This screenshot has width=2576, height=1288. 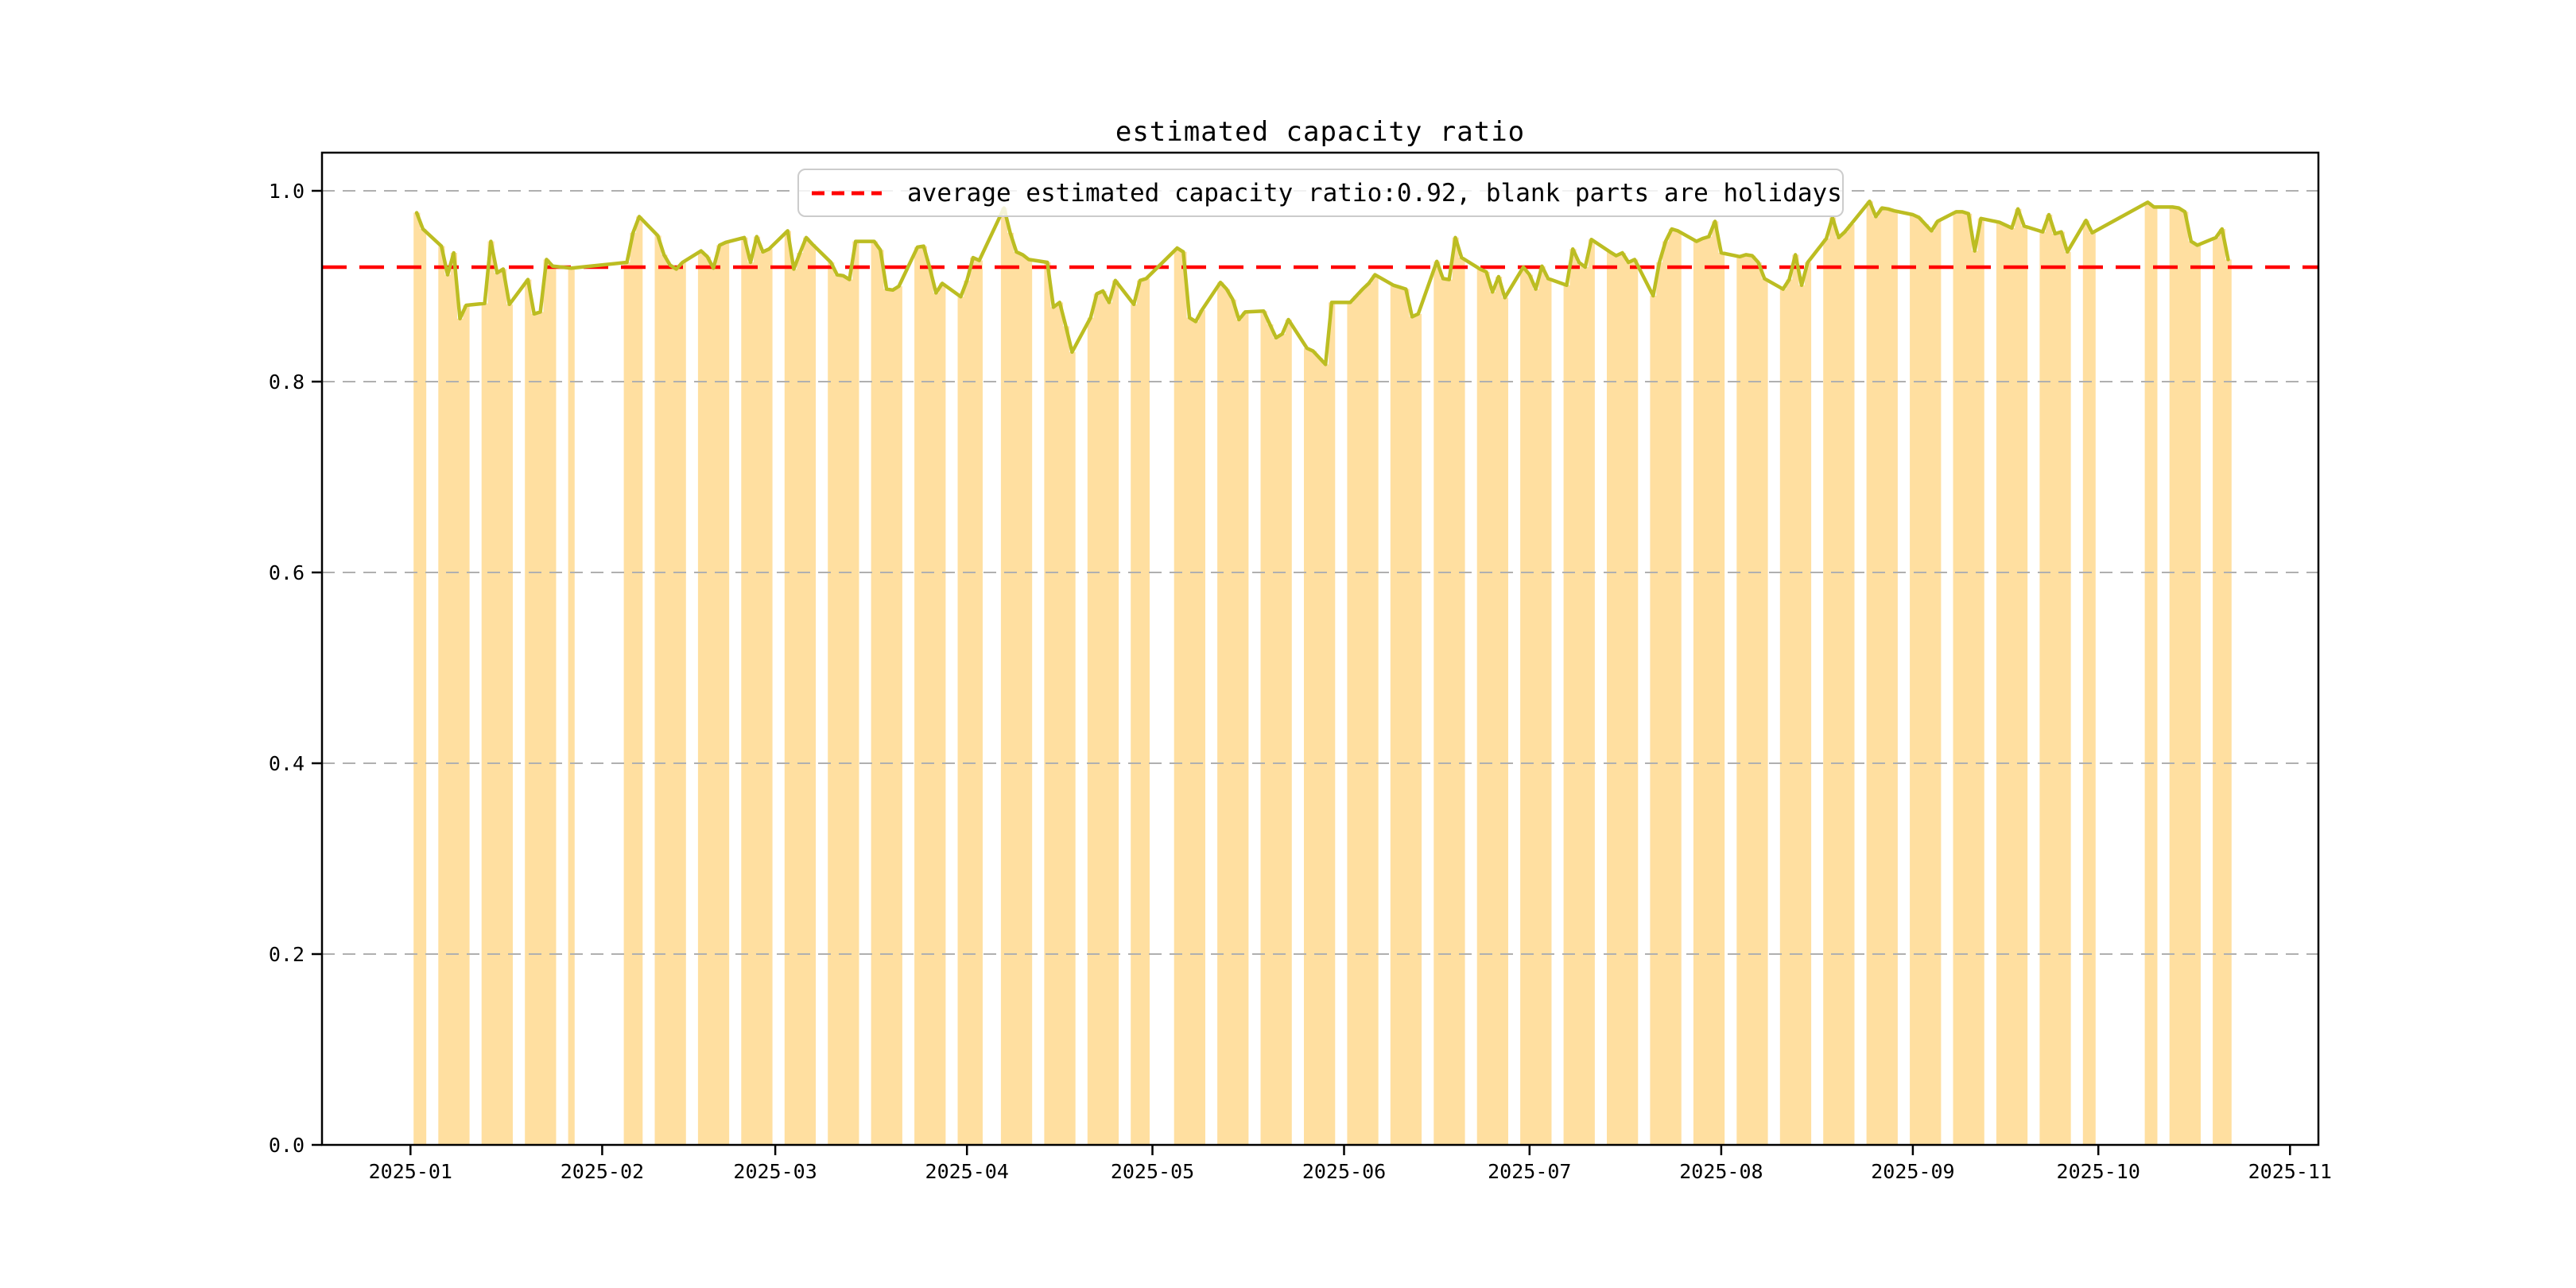 What do you see at coordinates (1913, 1171) in the screenshot?
I see `x-tick-label: 2025-09` at bounding box center [1913, 1171].